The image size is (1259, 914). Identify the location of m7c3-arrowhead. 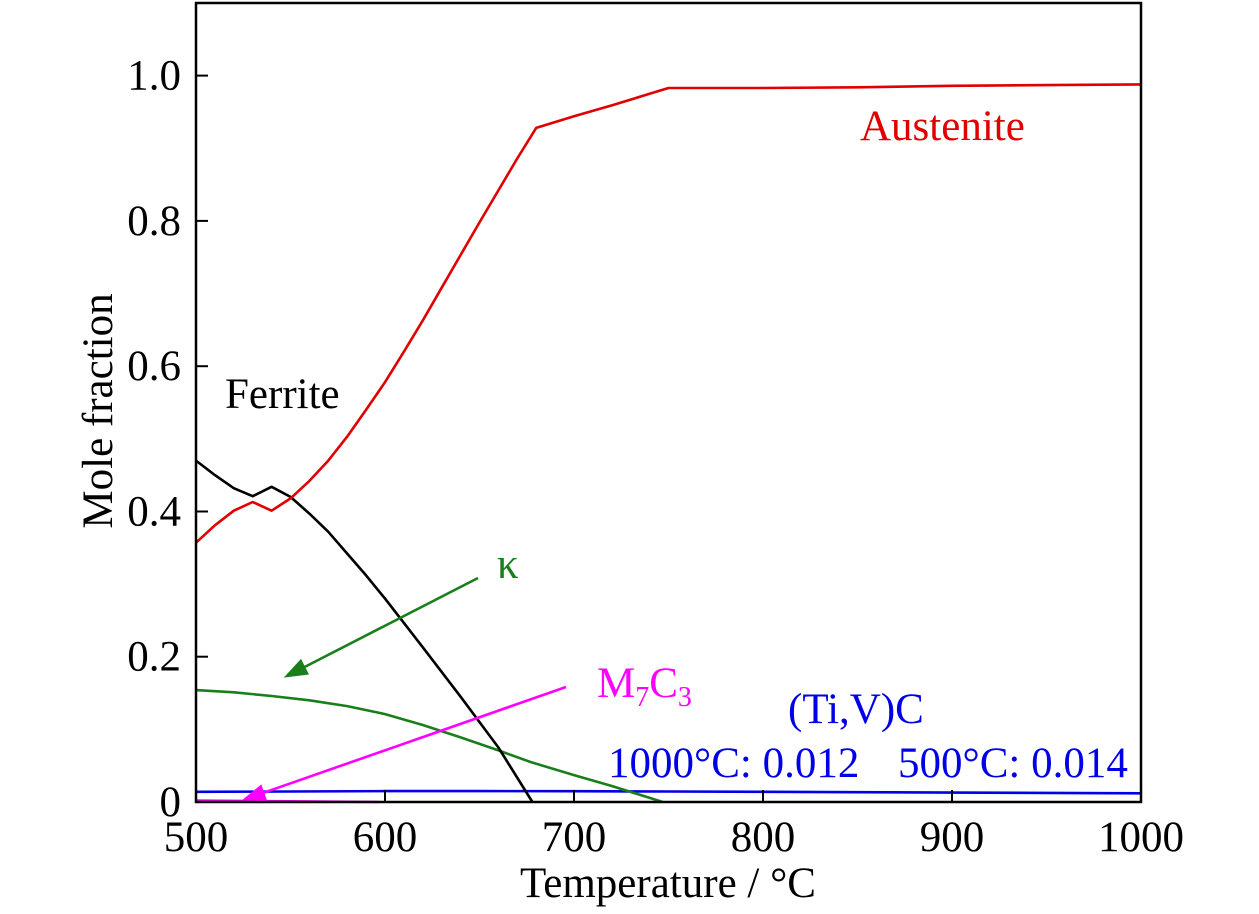
(254, 792).